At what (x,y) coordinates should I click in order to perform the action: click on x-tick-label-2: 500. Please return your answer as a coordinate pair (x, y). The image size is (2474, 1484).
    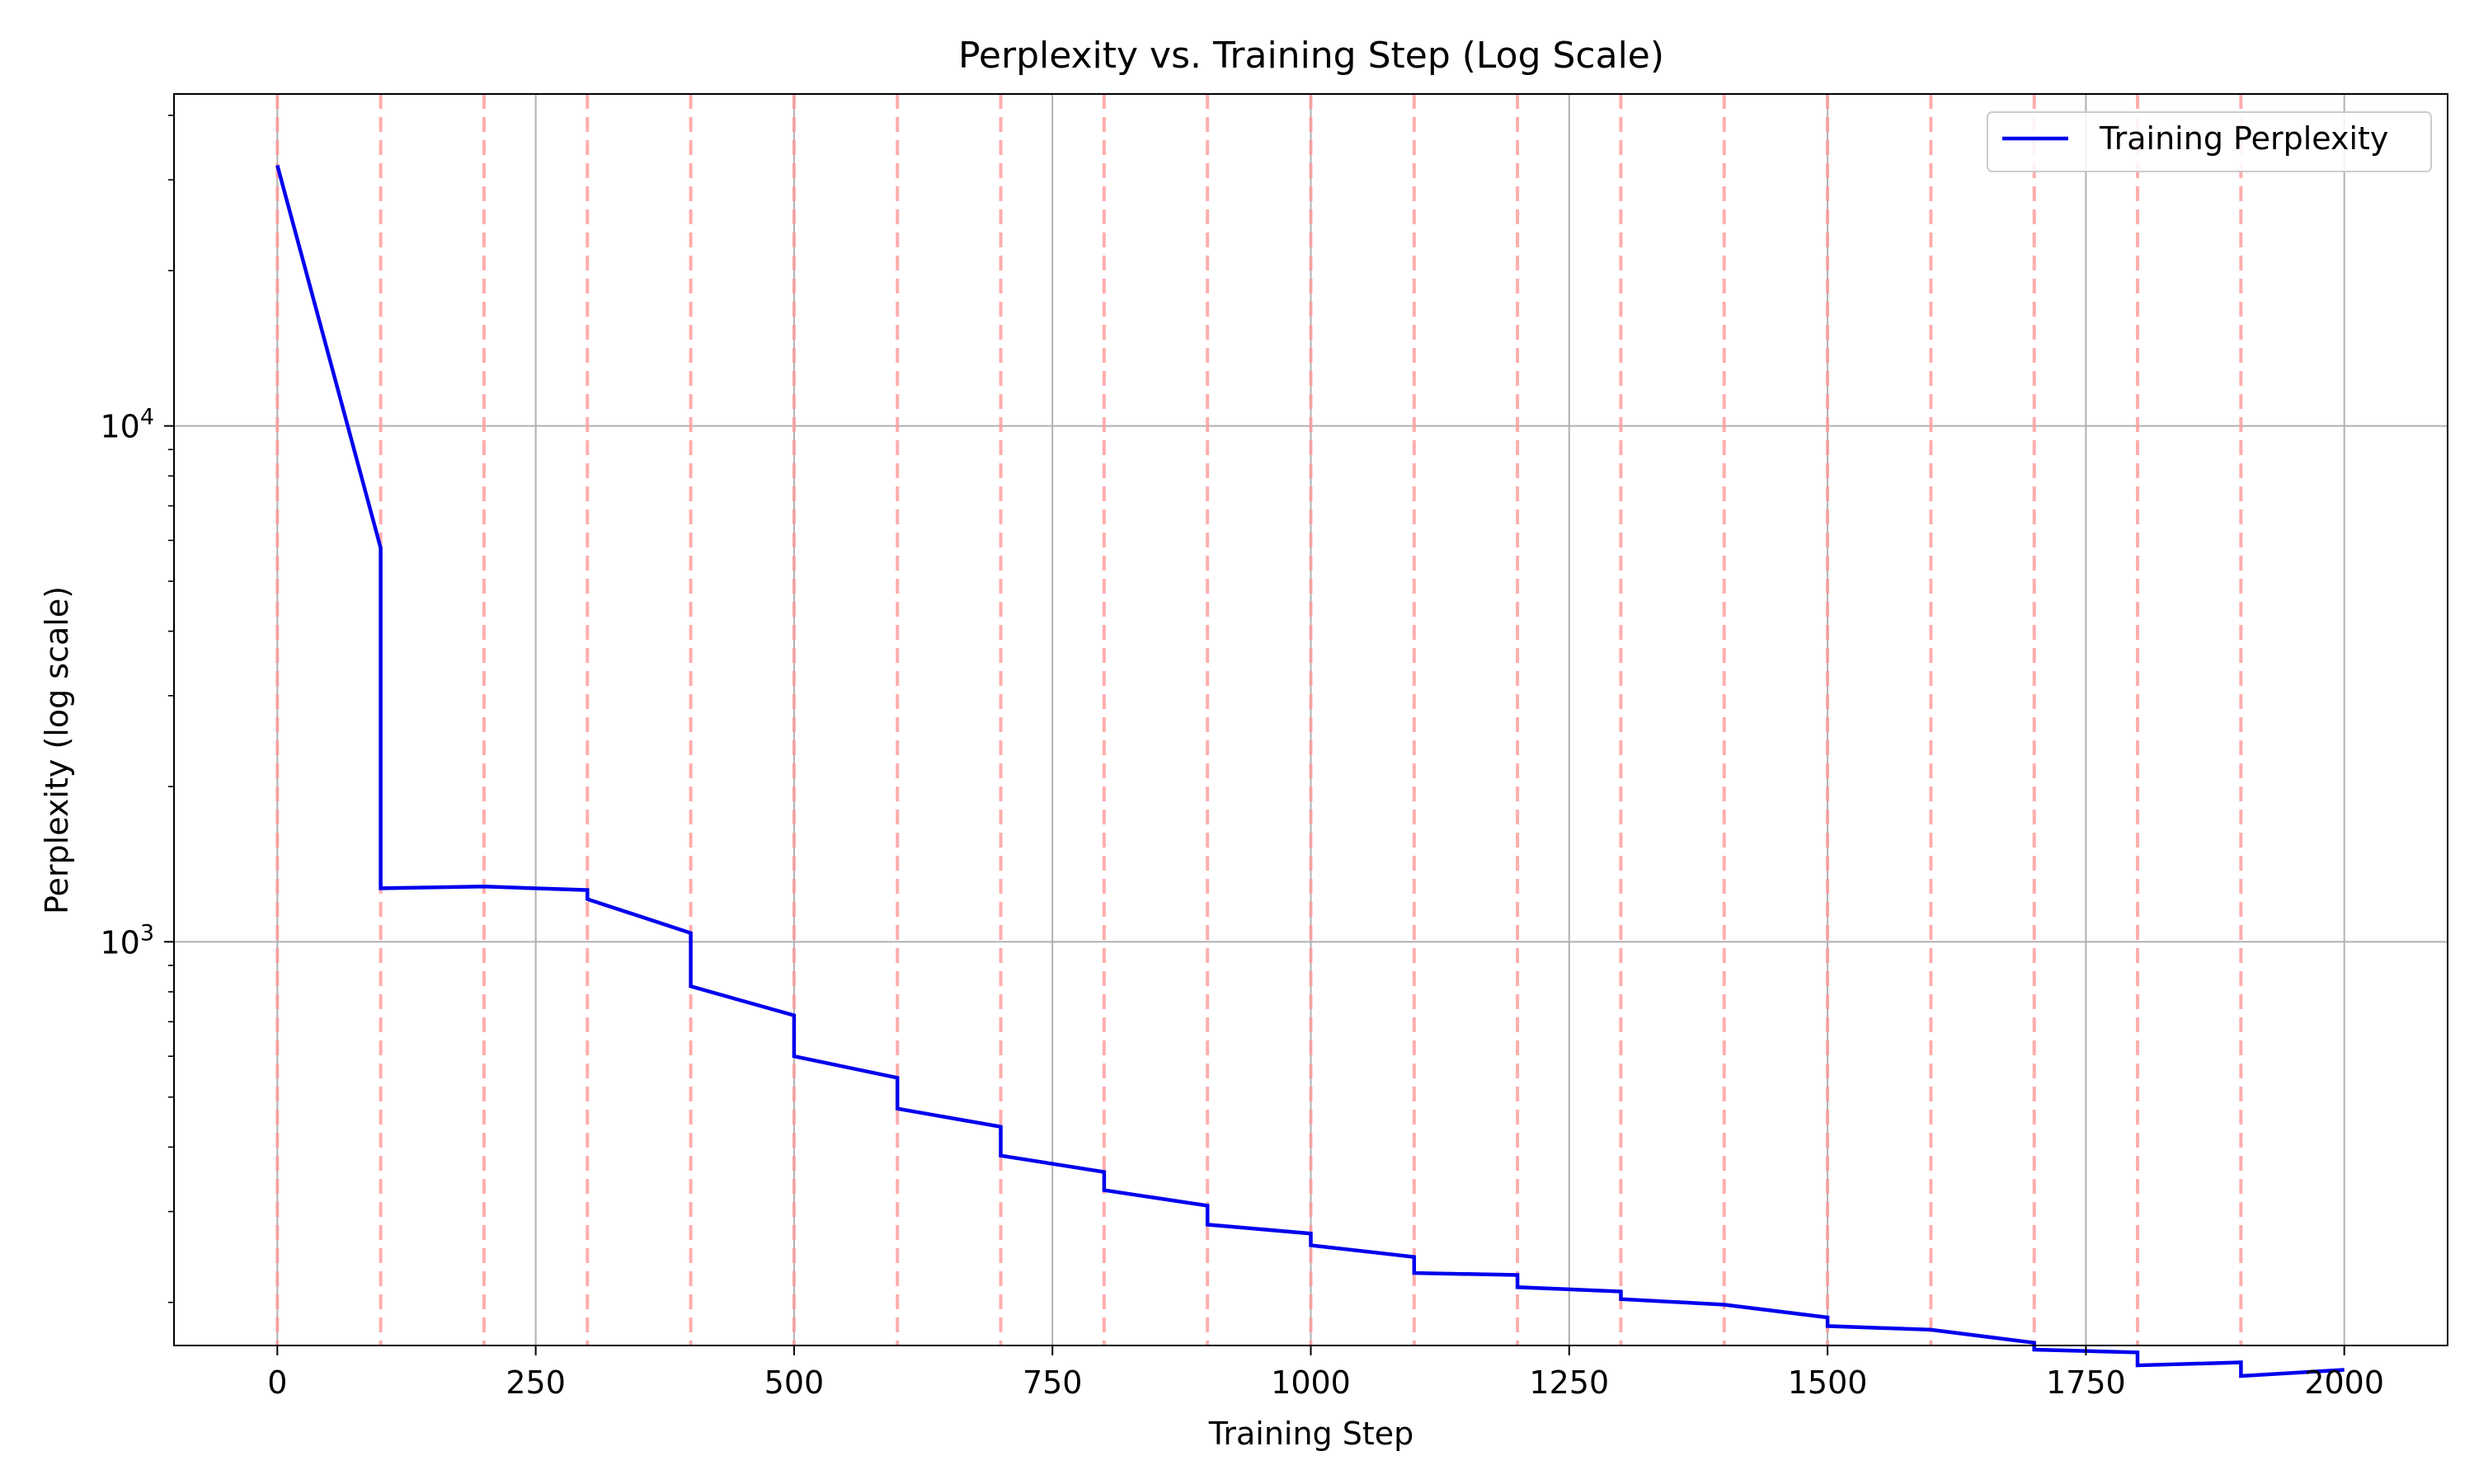
    Looking at the image, I should click on (794, 1382).